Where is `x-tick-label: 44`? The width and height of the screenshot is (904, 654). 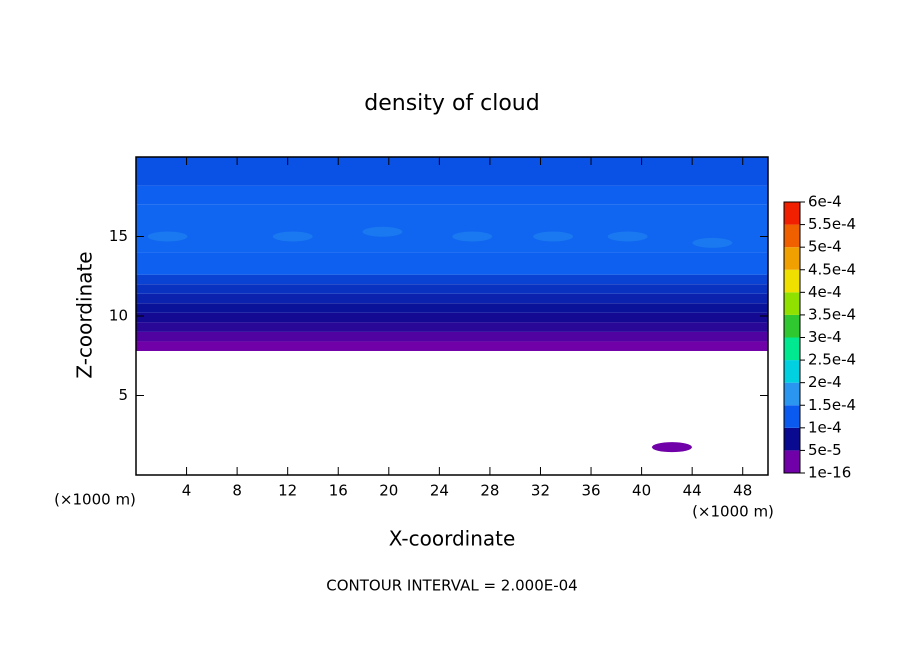
x-tick-label: 44 is located at coordinates (692, 491).